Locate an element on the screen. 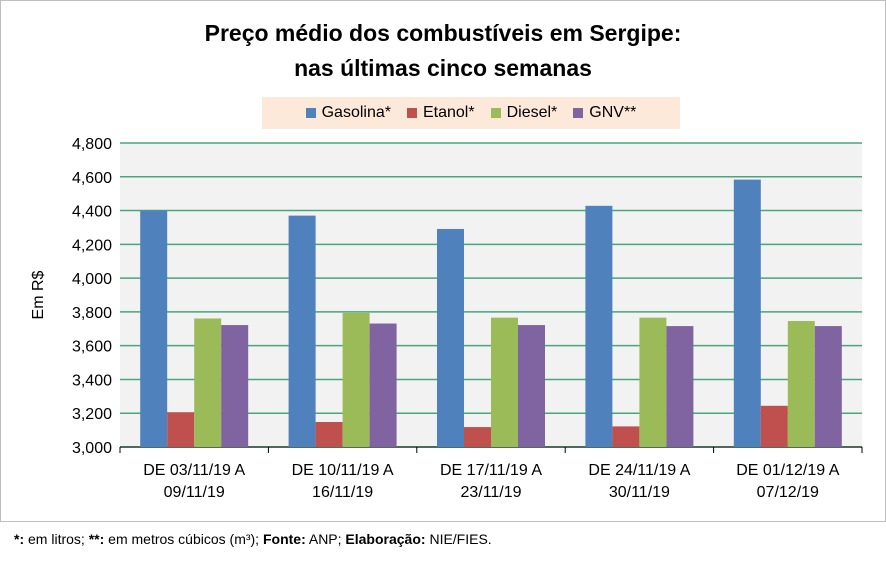 This screenshot has height=573, width=886. y-tick-label: 4,200 is located at coordinates (92, 245).